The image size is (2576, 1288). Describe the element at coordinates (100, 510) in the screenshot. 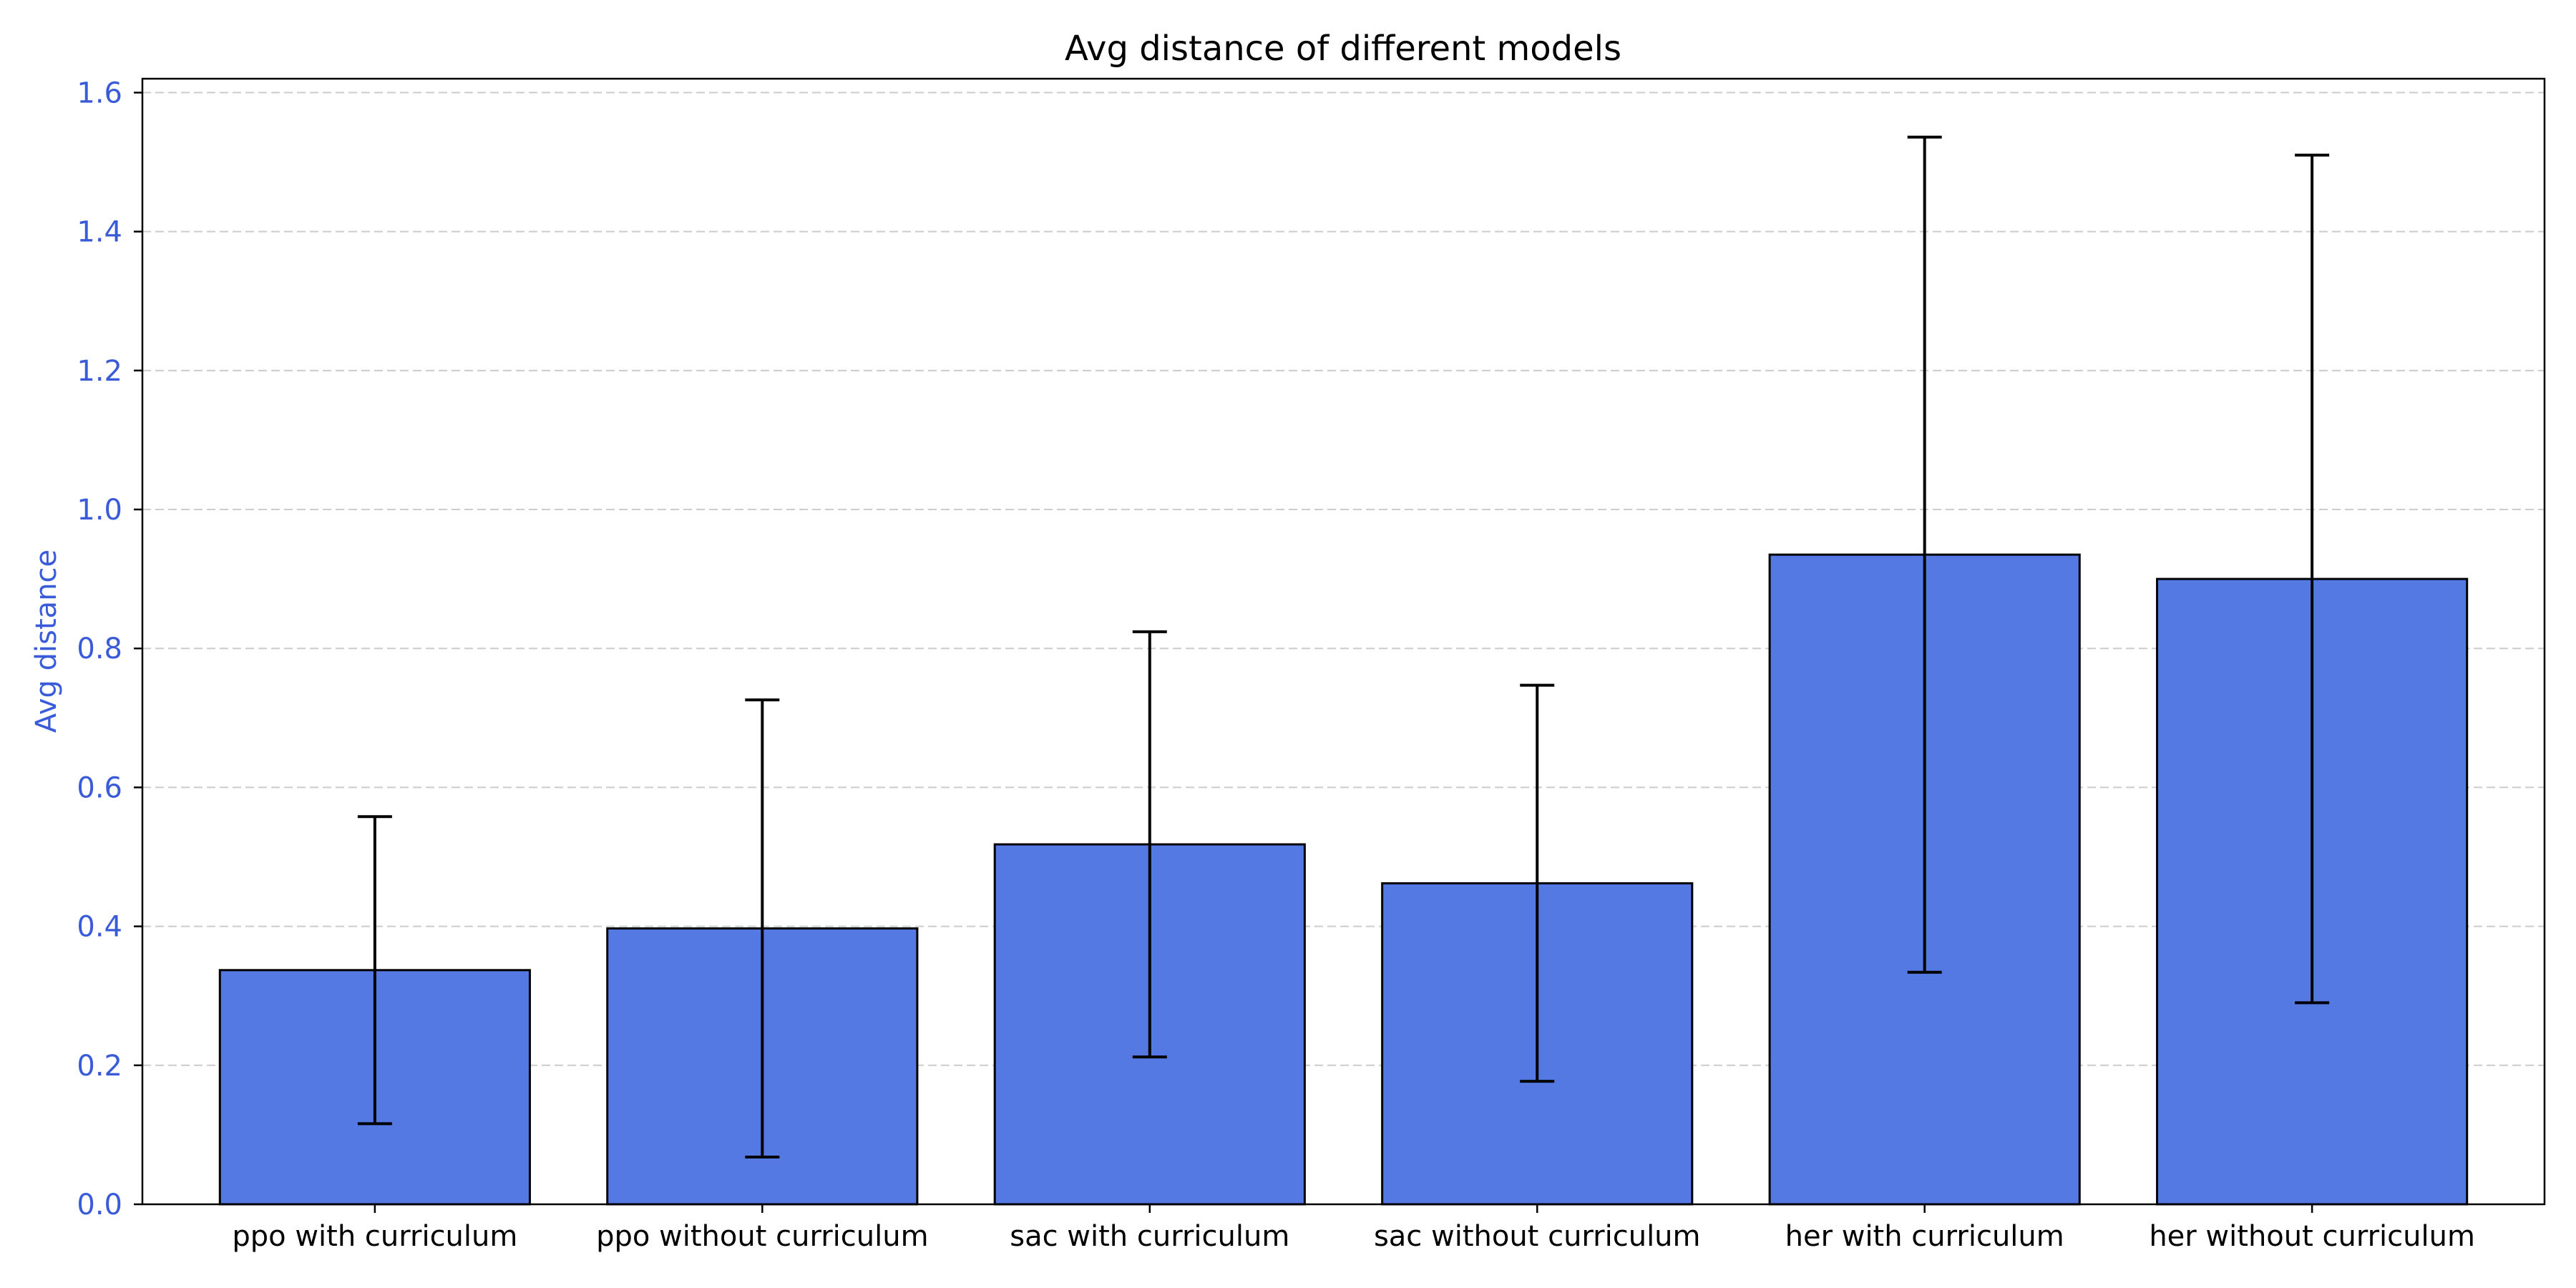

I see `y-tick-label: 1.0` at that location.